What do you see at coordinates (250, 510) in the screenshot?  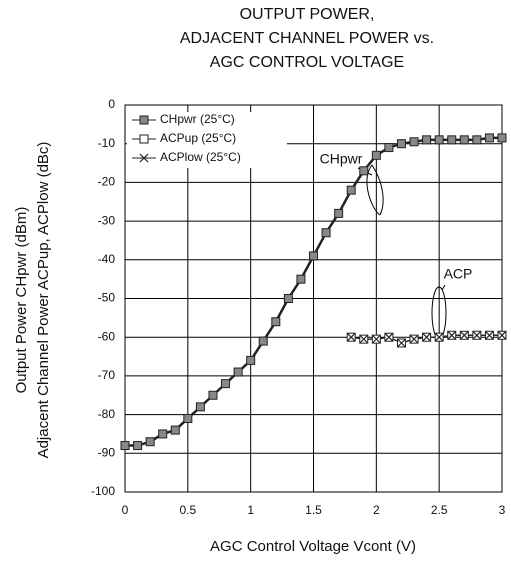 I see `x-tick-label: 1` at bounding box center [250, 510].